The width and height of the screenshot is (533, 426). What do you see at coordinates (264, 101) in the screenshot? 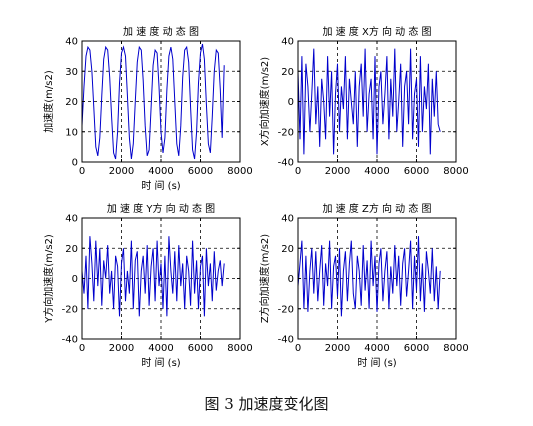
I see `y-axis-label: X方向加速度(m/s2)` at bounding box center [264, 101].